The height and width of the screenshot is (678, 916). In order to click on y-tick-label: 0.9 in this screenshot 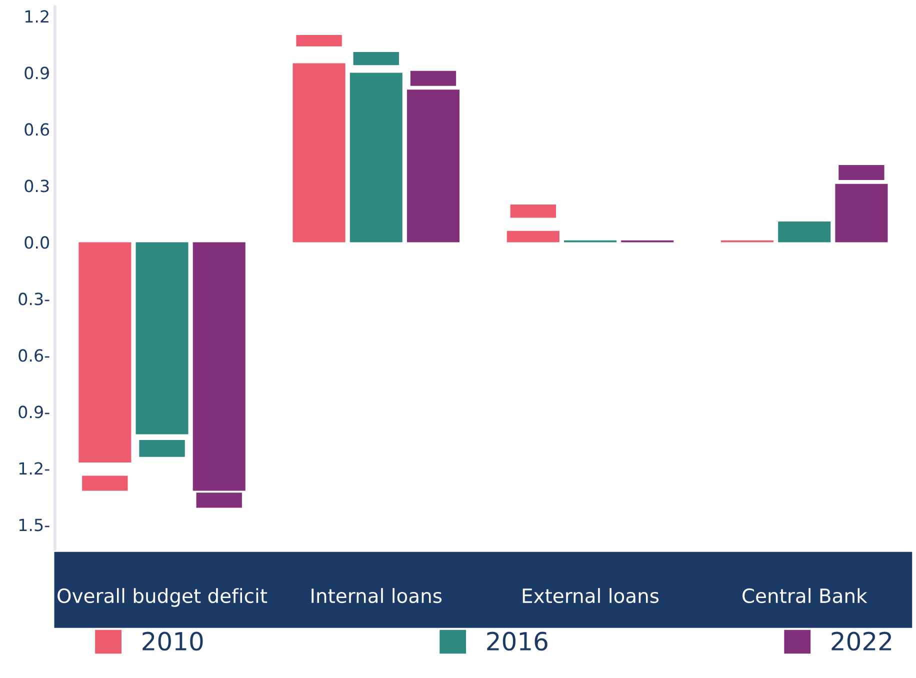, I will do `click(36, 73)`.